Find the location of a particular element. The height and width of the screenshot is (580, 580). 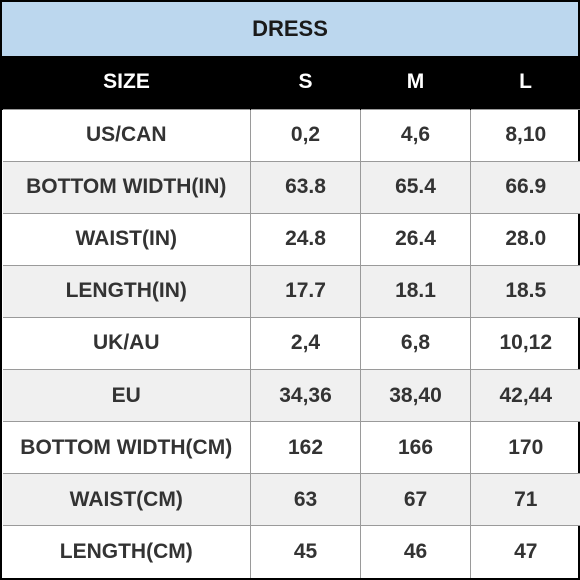

size-s-value: 17.7 is located at coordinates (305, 291).